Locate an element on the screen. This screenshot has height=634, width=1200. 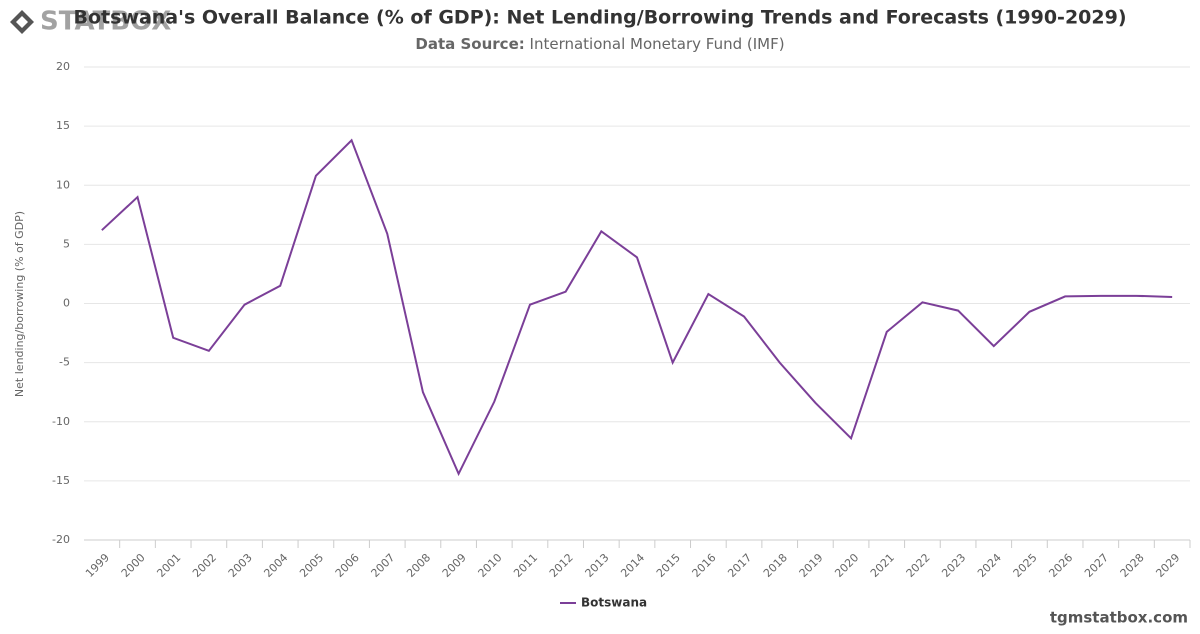
x-tick-label: 1999 is located at coordinates (97, 565).